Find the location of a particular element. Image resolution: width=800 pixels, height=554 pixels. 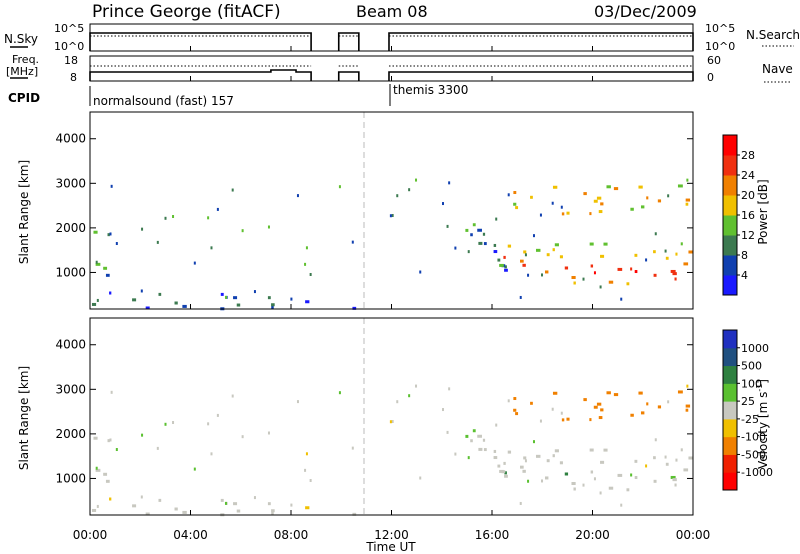

power-colorbar-tick-label: 28 is located at coordinates (748, 155).